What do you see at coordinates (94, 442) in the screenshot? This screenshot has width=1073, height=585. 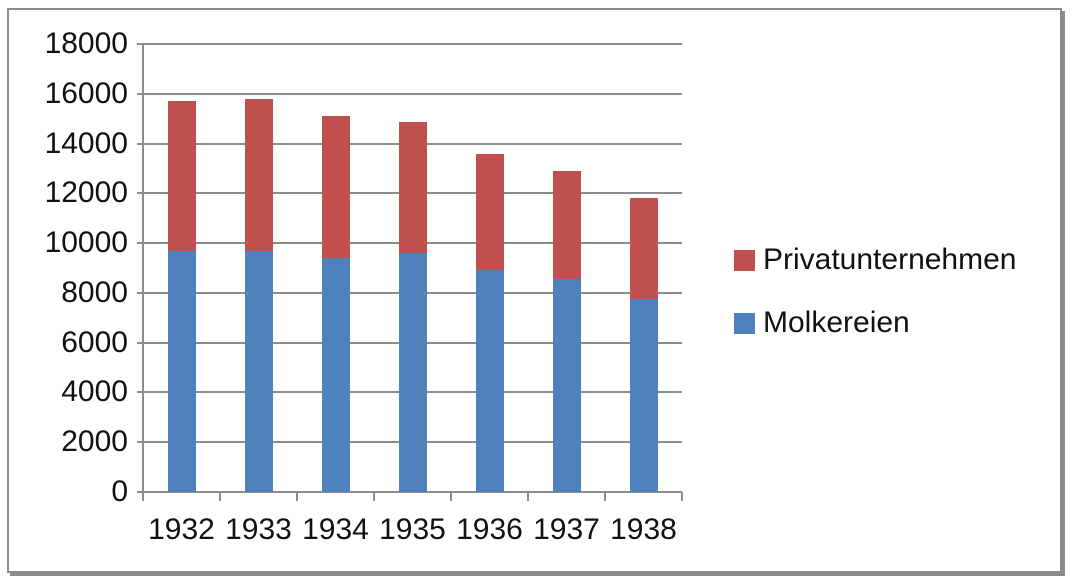 I see `y-axis-label: 2000` at bounding box center [94, 442].